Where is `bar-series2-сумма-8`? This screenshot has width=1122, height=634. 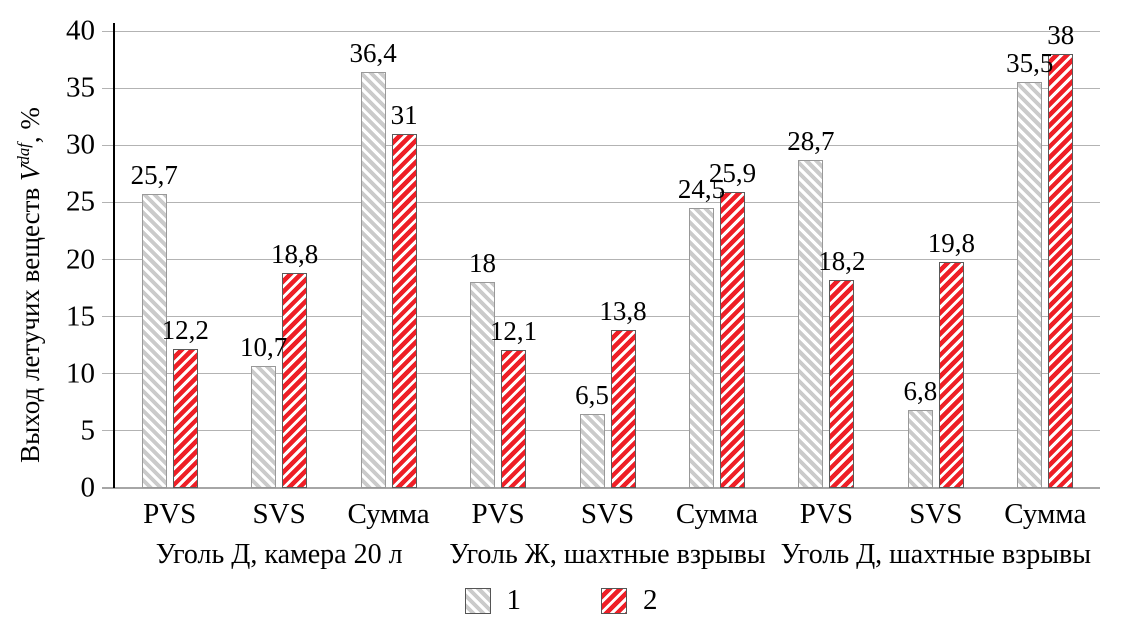
bar-series2-сумма-8 is located at coordinates (1061, 271).